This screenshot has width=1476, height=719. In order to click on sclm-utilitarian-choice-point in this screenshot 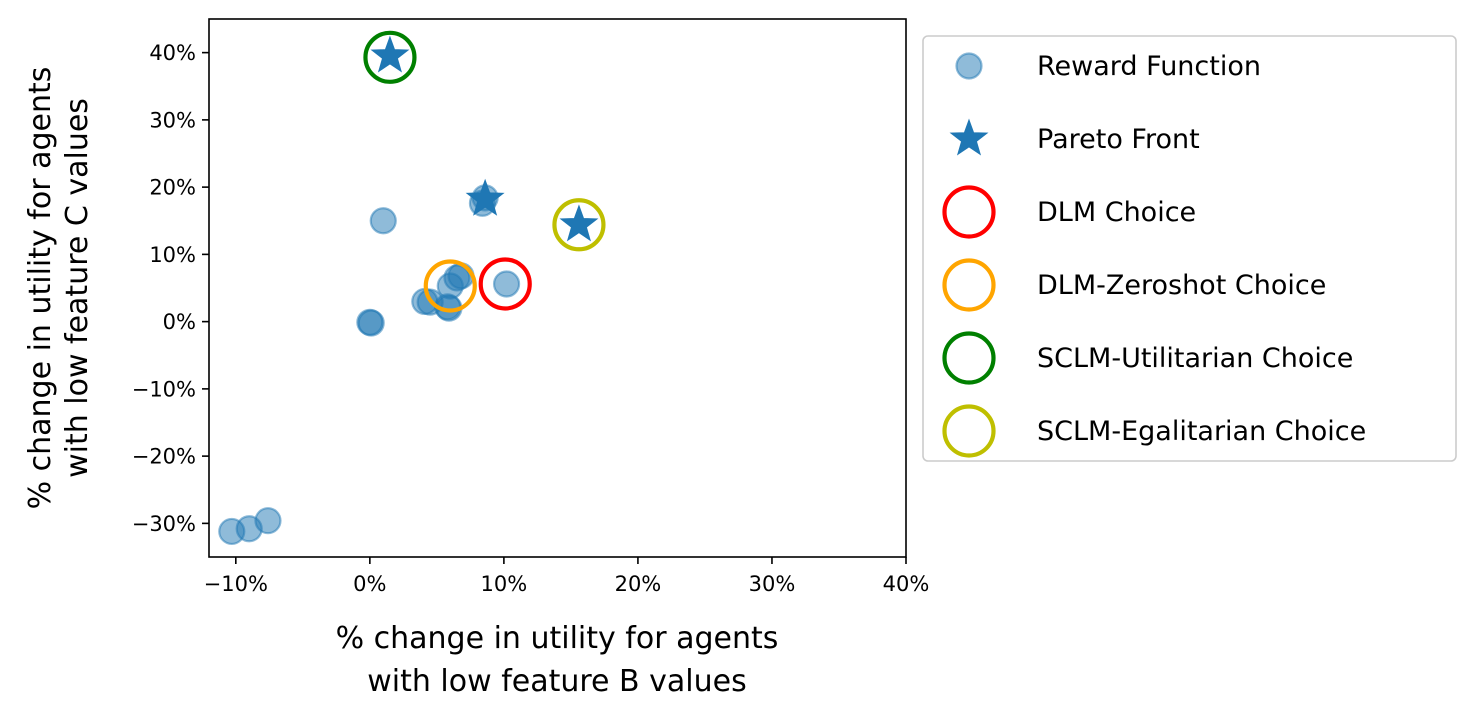, I will do `click(390, 57)`.